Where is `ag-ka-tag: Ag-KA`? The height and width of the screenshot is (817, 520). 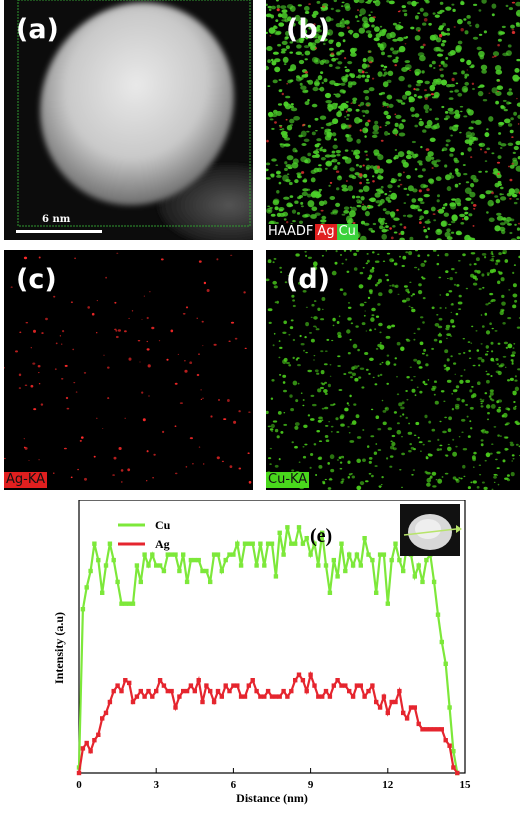
ag-ka-tag: Ag-KA is located at coordinates (26, 480).